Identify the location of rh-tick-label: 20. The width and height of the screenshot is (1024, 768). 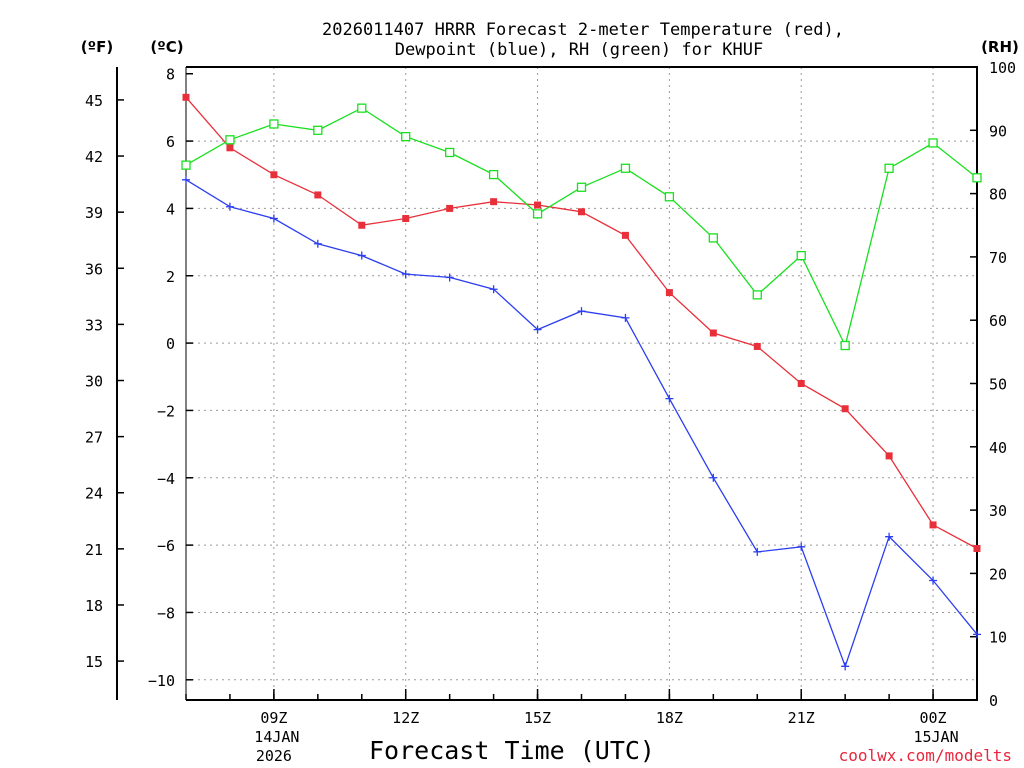
(998, 574).